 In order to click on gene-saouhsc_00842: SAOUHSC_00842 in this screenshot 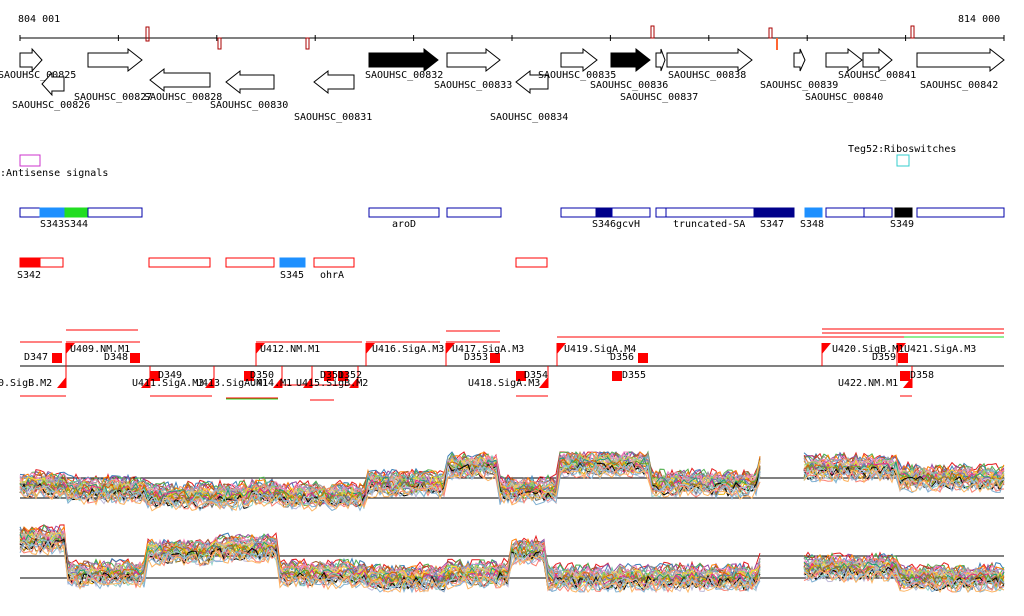, I will do `click(960, 69)`.